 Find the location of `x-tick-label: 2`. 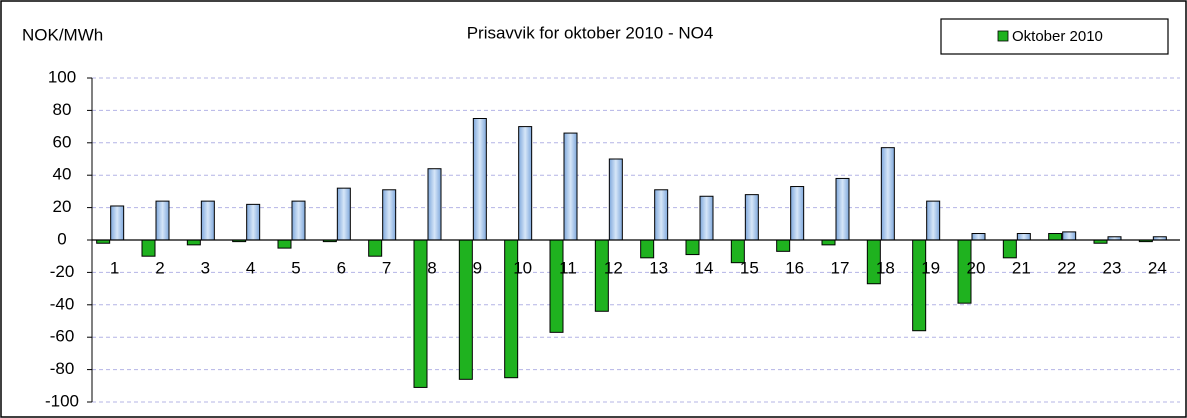

x-tick-label: 2 is located at coordinates (159, 267).